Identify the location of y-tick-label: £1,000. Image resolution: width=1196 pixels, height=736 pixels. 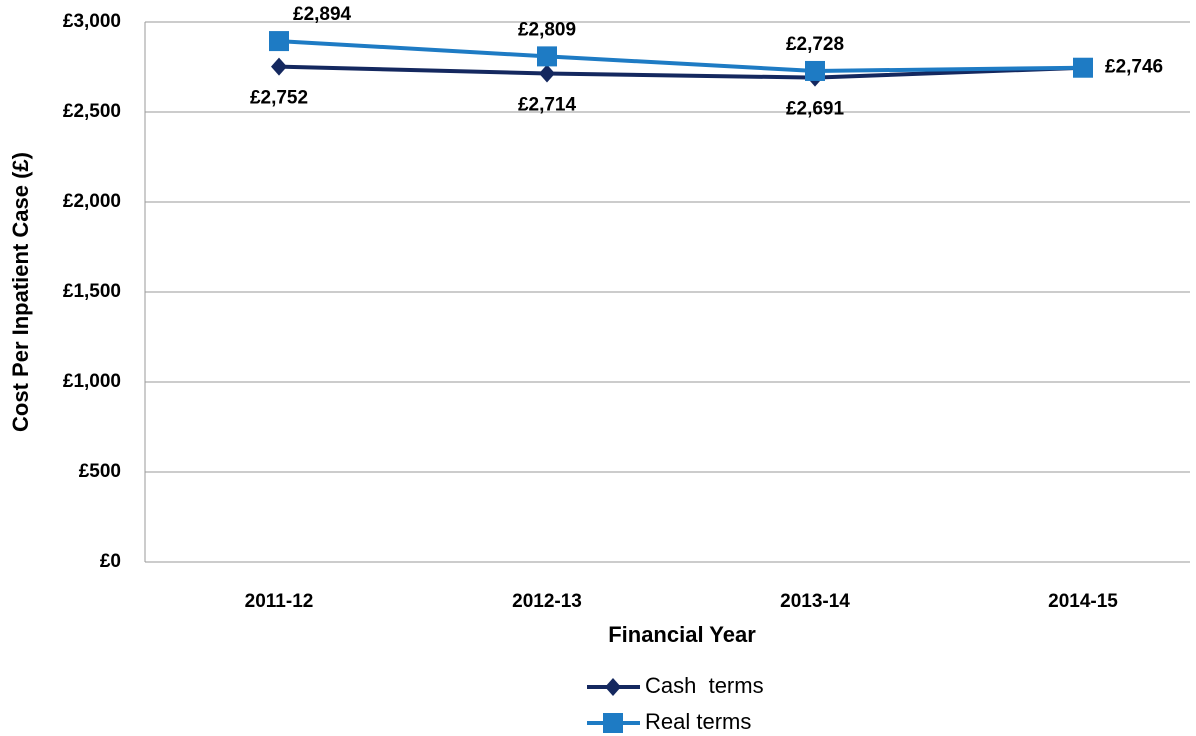
(92, 381).